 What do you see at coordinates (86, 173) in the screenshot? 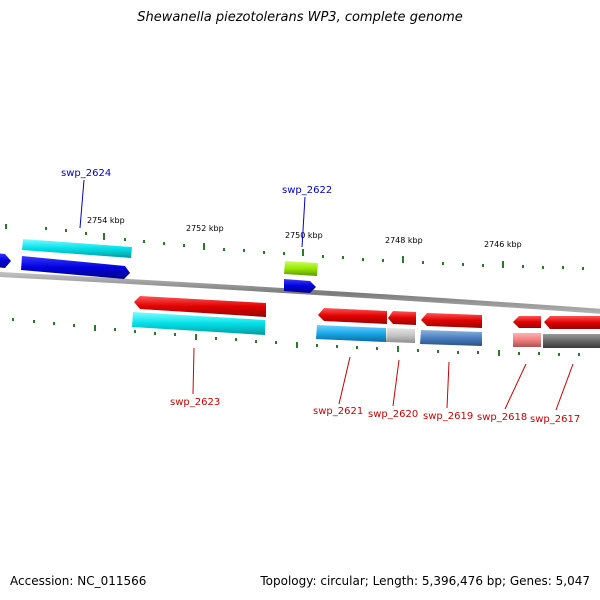
I see `gene-label-swp-2624: swp_2624` at bounding box center [86, 173].